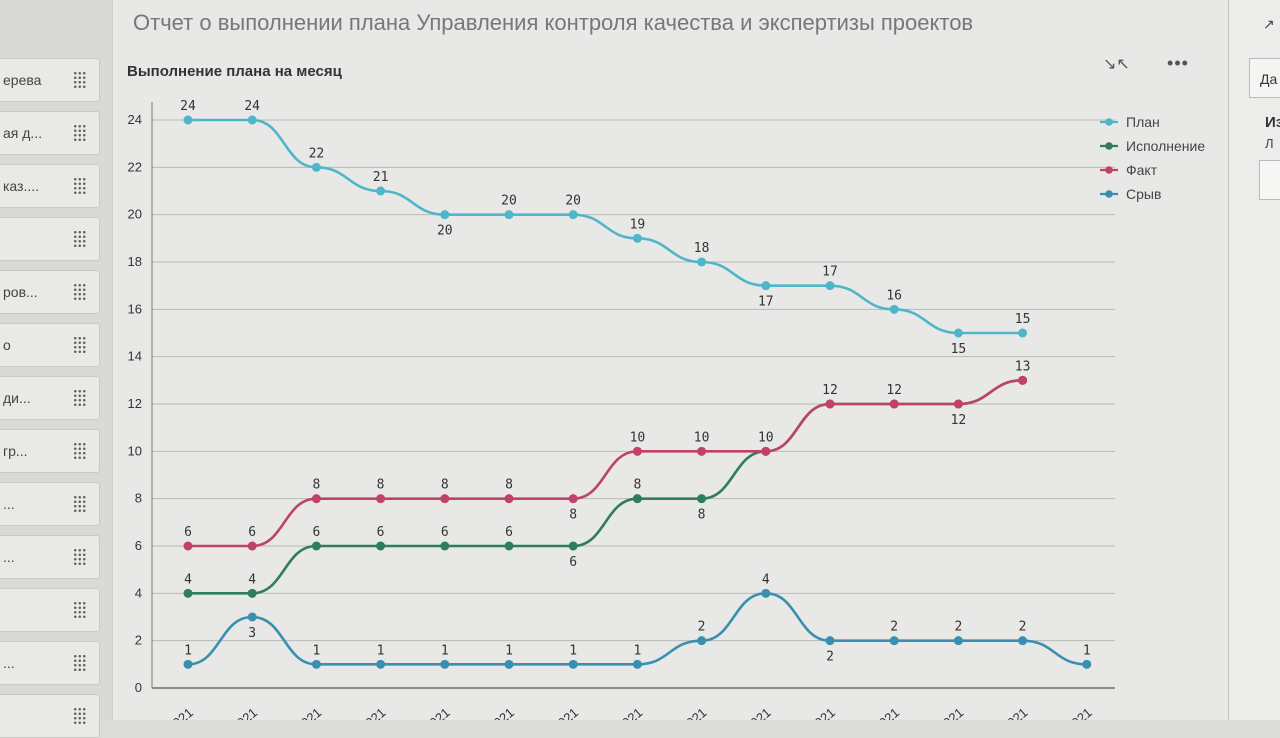  I want to click on legend-entry: Факт, so click(1142, 170).